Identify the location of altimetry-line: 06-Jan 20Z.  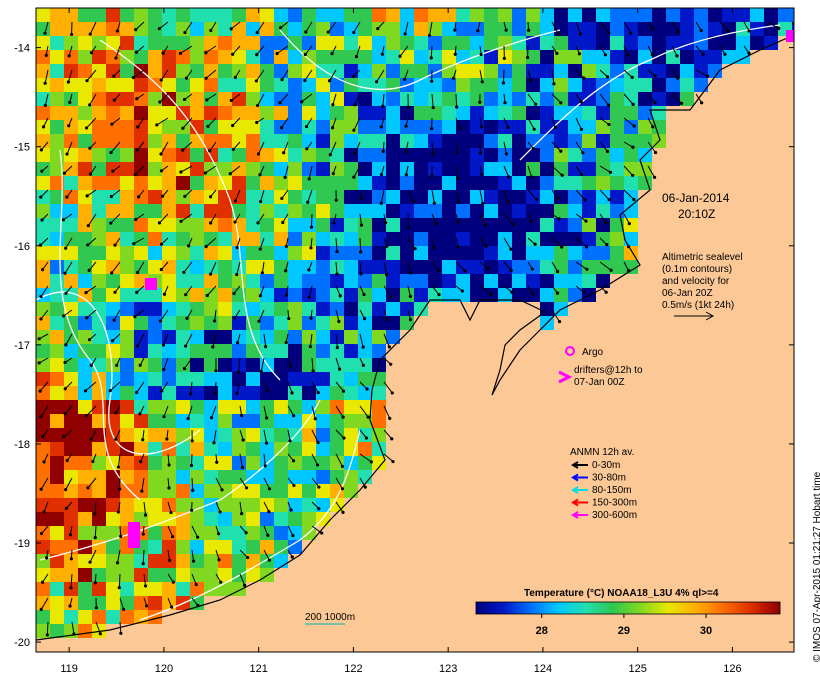
(687, 293).